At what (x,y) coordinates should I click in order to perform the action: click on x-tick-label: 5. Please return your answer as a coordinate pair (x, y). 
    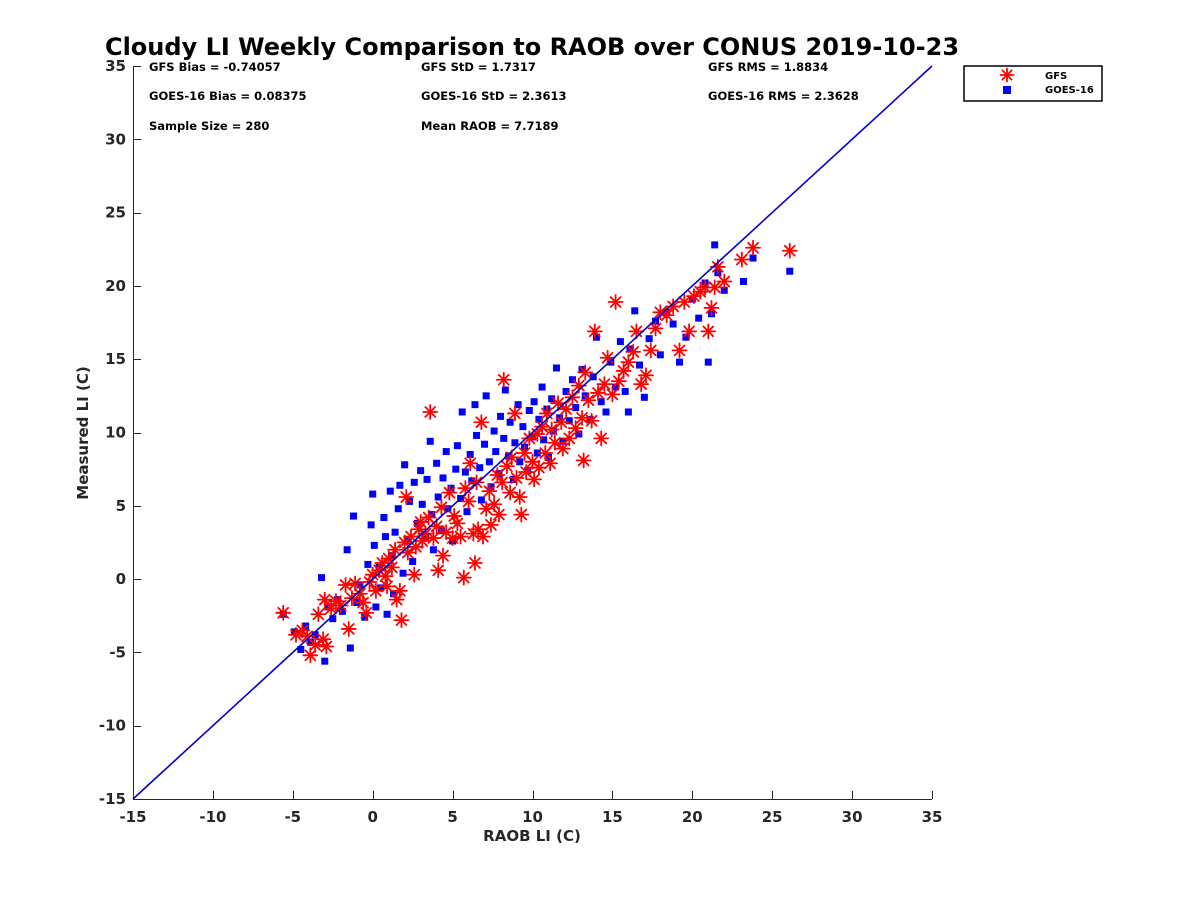
    Looking at the image, I should click on (452, 817).